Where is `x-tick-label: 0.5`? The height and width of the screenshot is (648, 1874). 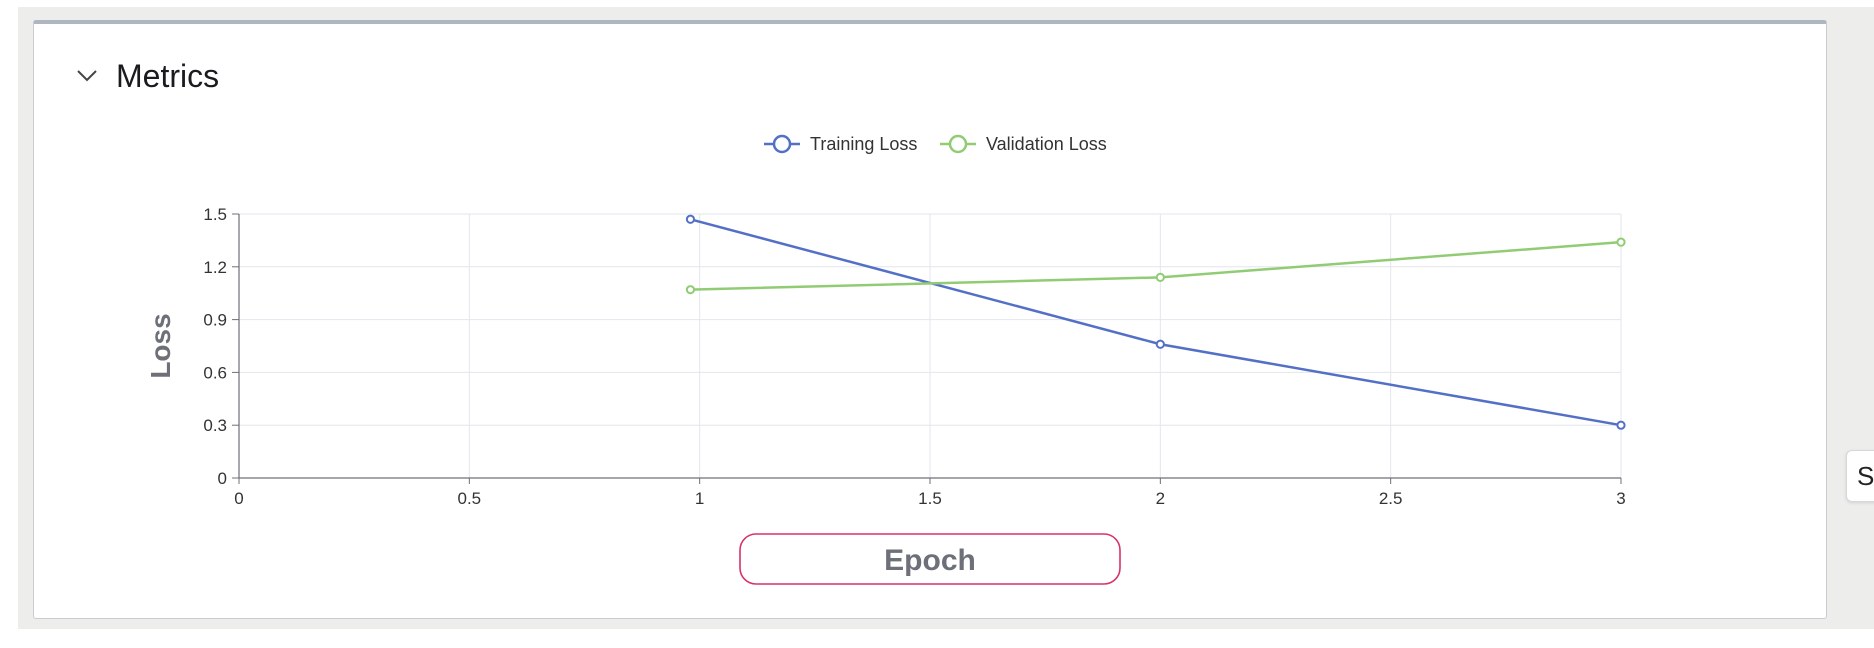 x-tick-label: 0.5 is located at coordinates (470, 498).